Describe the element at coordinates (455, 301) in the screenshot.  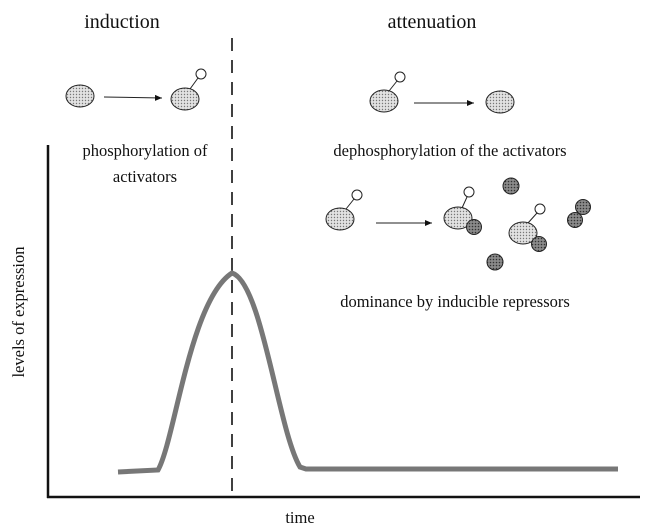
I see `dominance-label: dominance by inducible repressors` at that location.